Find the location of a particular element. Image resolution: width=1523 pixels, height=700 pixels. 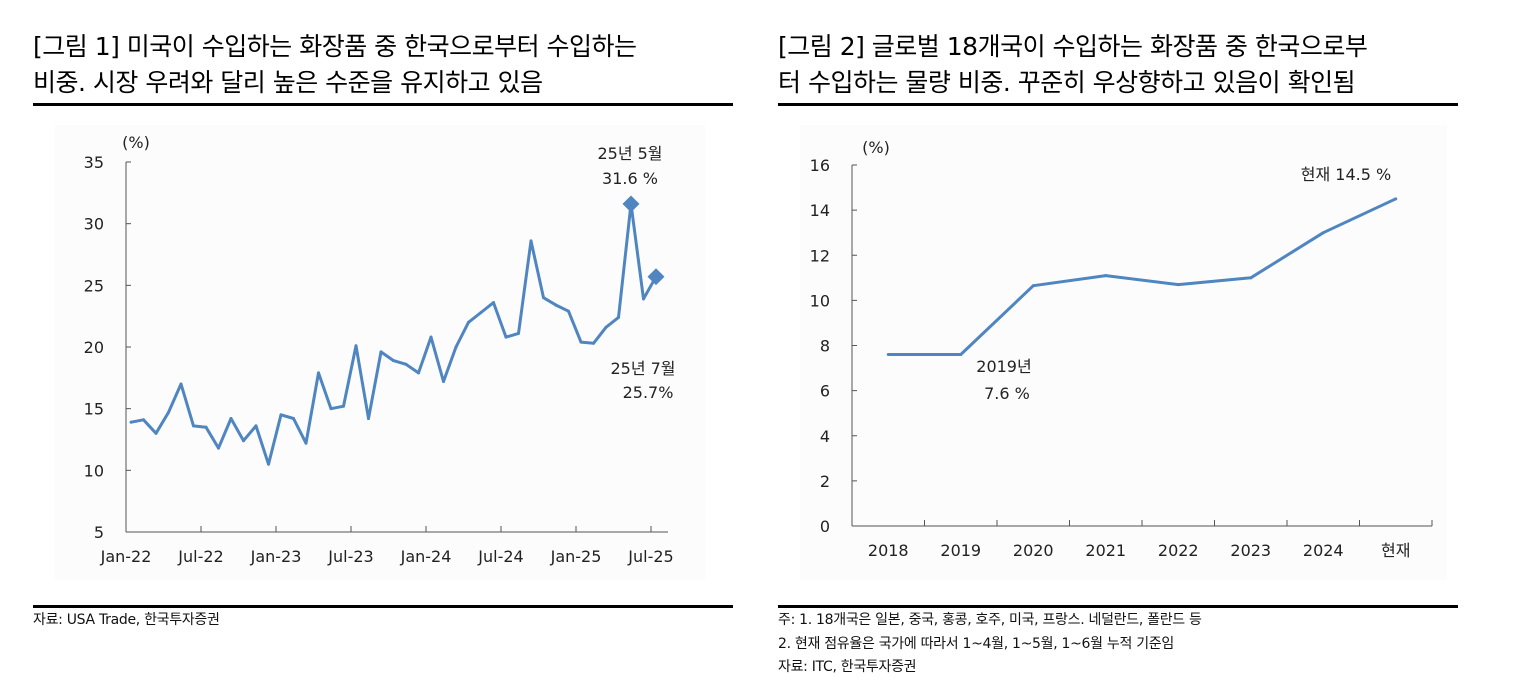

chart2-y-tick-label: 14 is located at coordinates (820, 210).